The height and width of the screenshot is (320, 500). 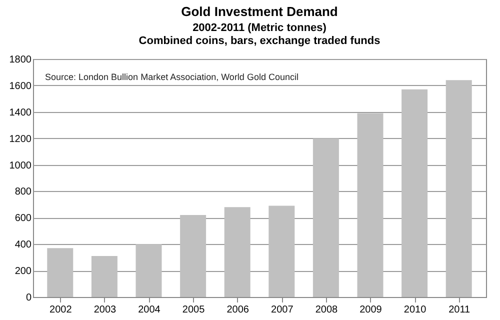 What do you see at coordinates (415, 310) in the screenshot?
I see `x-tick-label: 2010` at bounding box center [415, 310].